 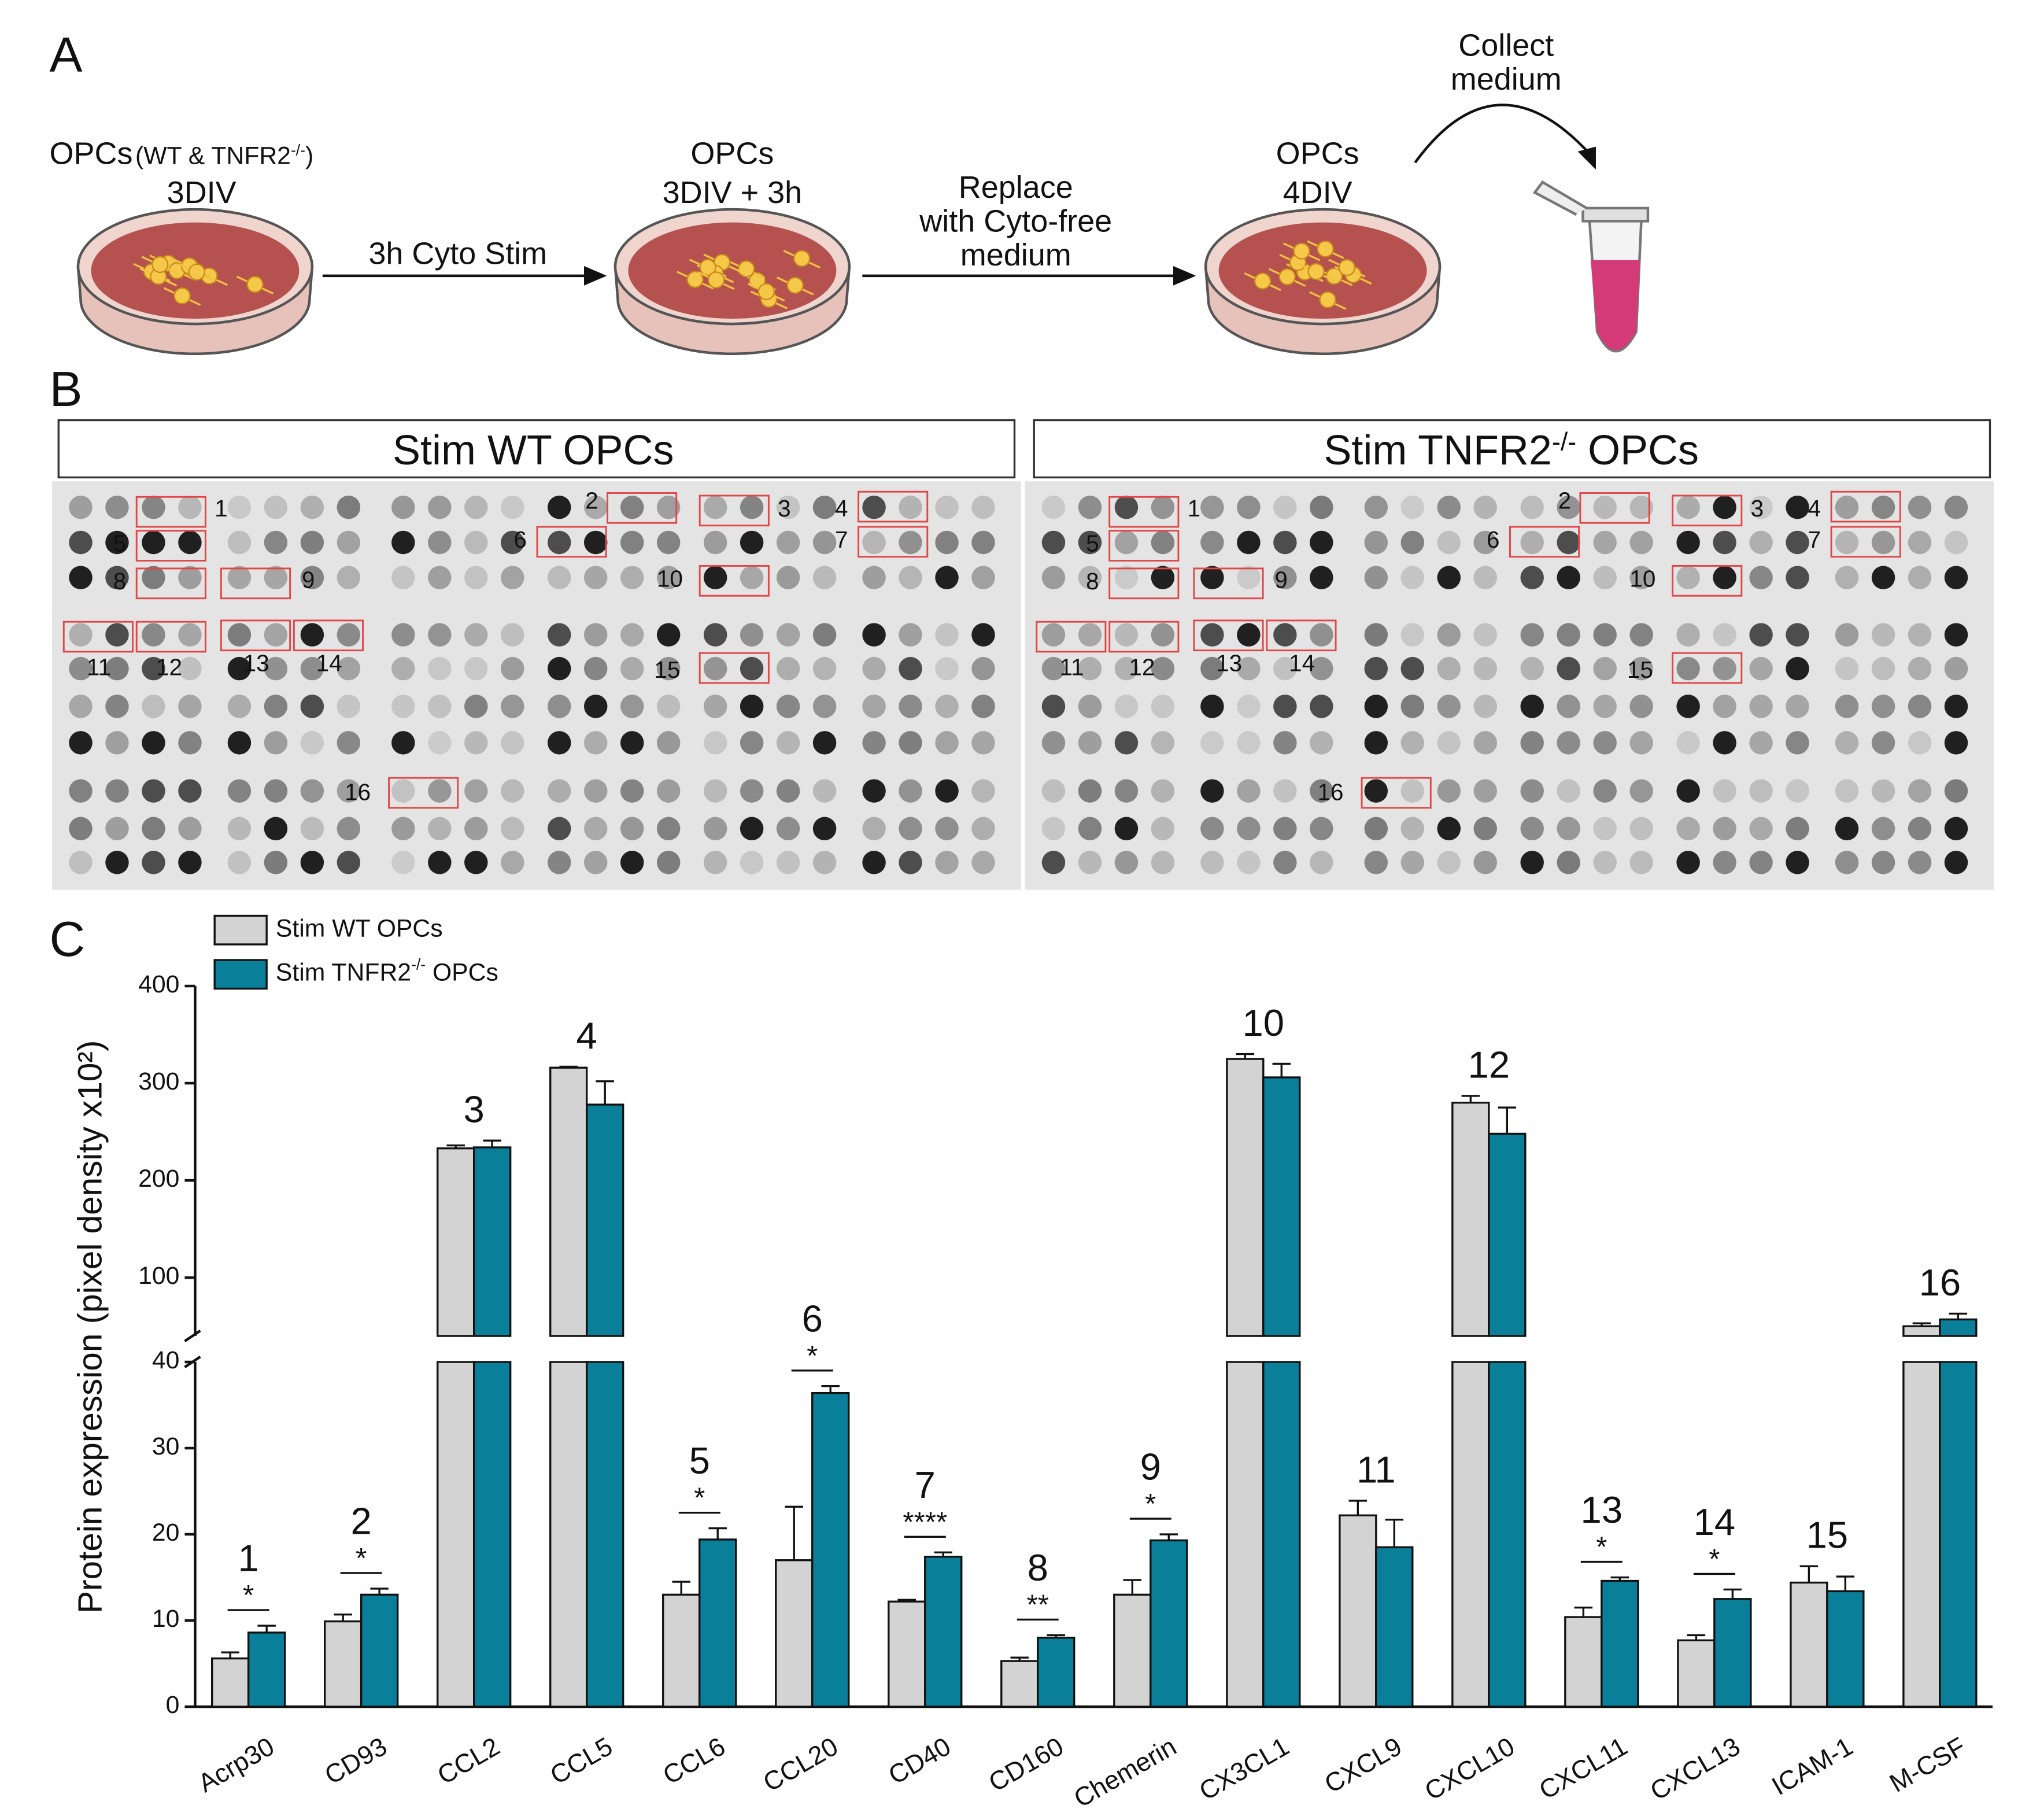 I want to click on spot-label: 3, so click(x=1757, y=508).